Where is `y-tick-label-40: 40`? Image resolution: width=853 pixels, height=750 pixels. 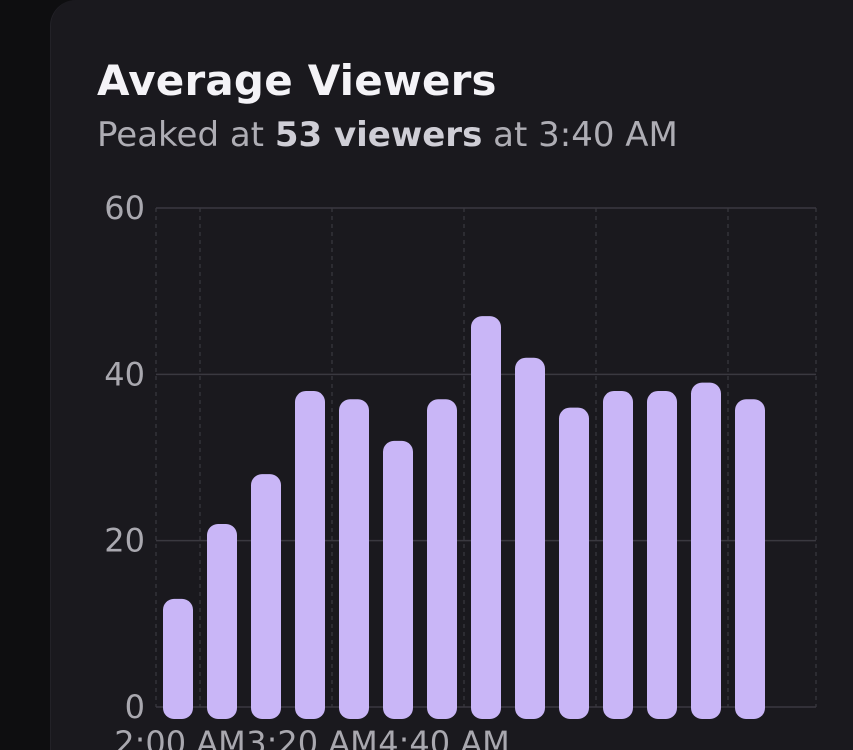
y-tick-label-40: 40 is located at coordinates (124, 374).